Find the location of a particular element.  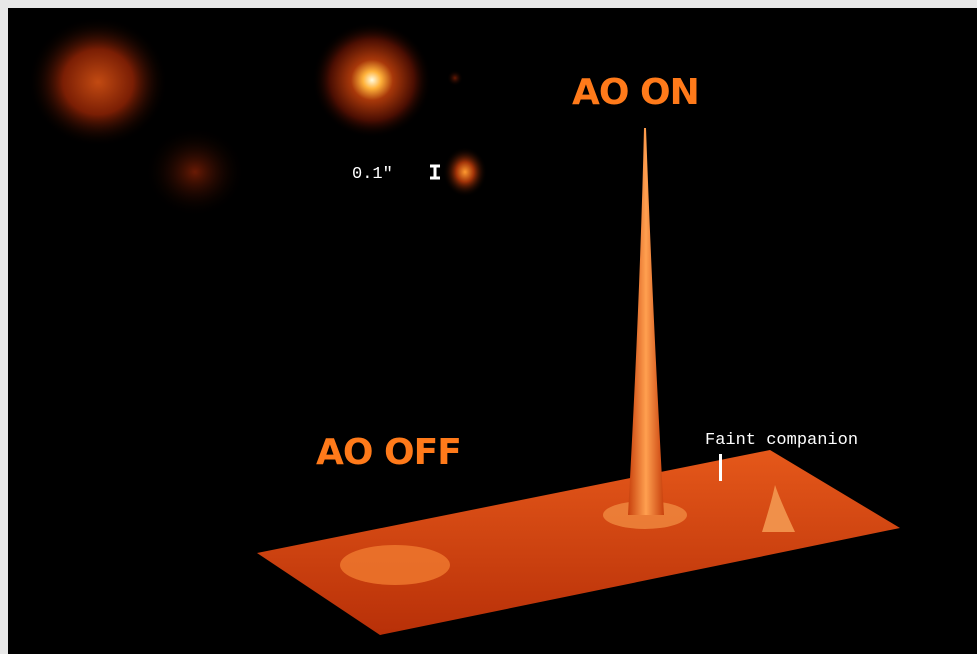

companion-label: Faint companion is located at coordinates (781, 440).